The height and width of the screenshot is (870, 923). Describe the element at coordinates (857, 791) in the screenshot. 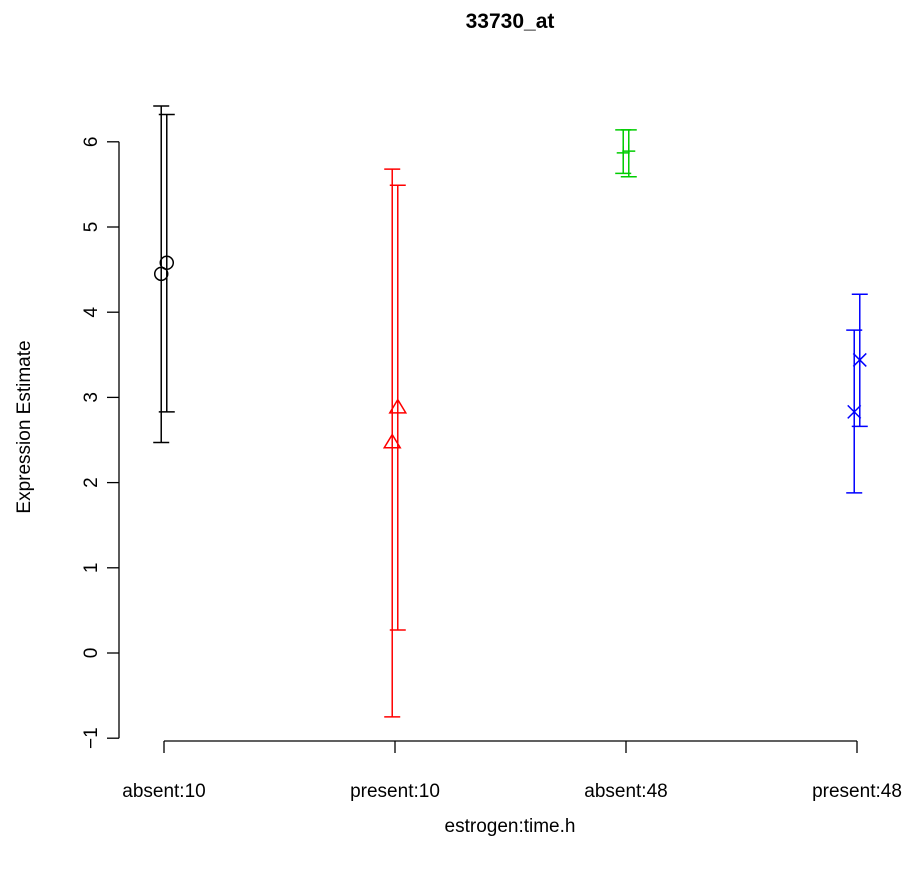

I see `x-tick-label: present:48` at that location.